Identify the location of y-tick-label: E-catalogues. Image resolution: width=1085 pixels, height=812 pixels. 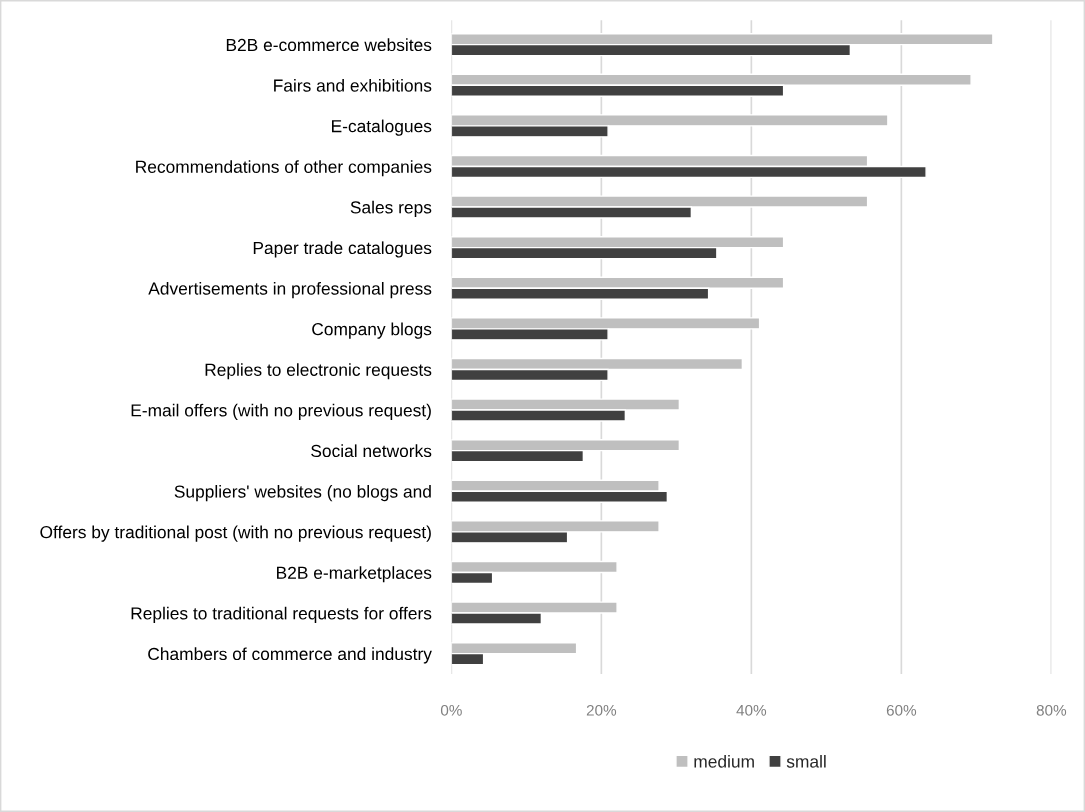
(382, 127).